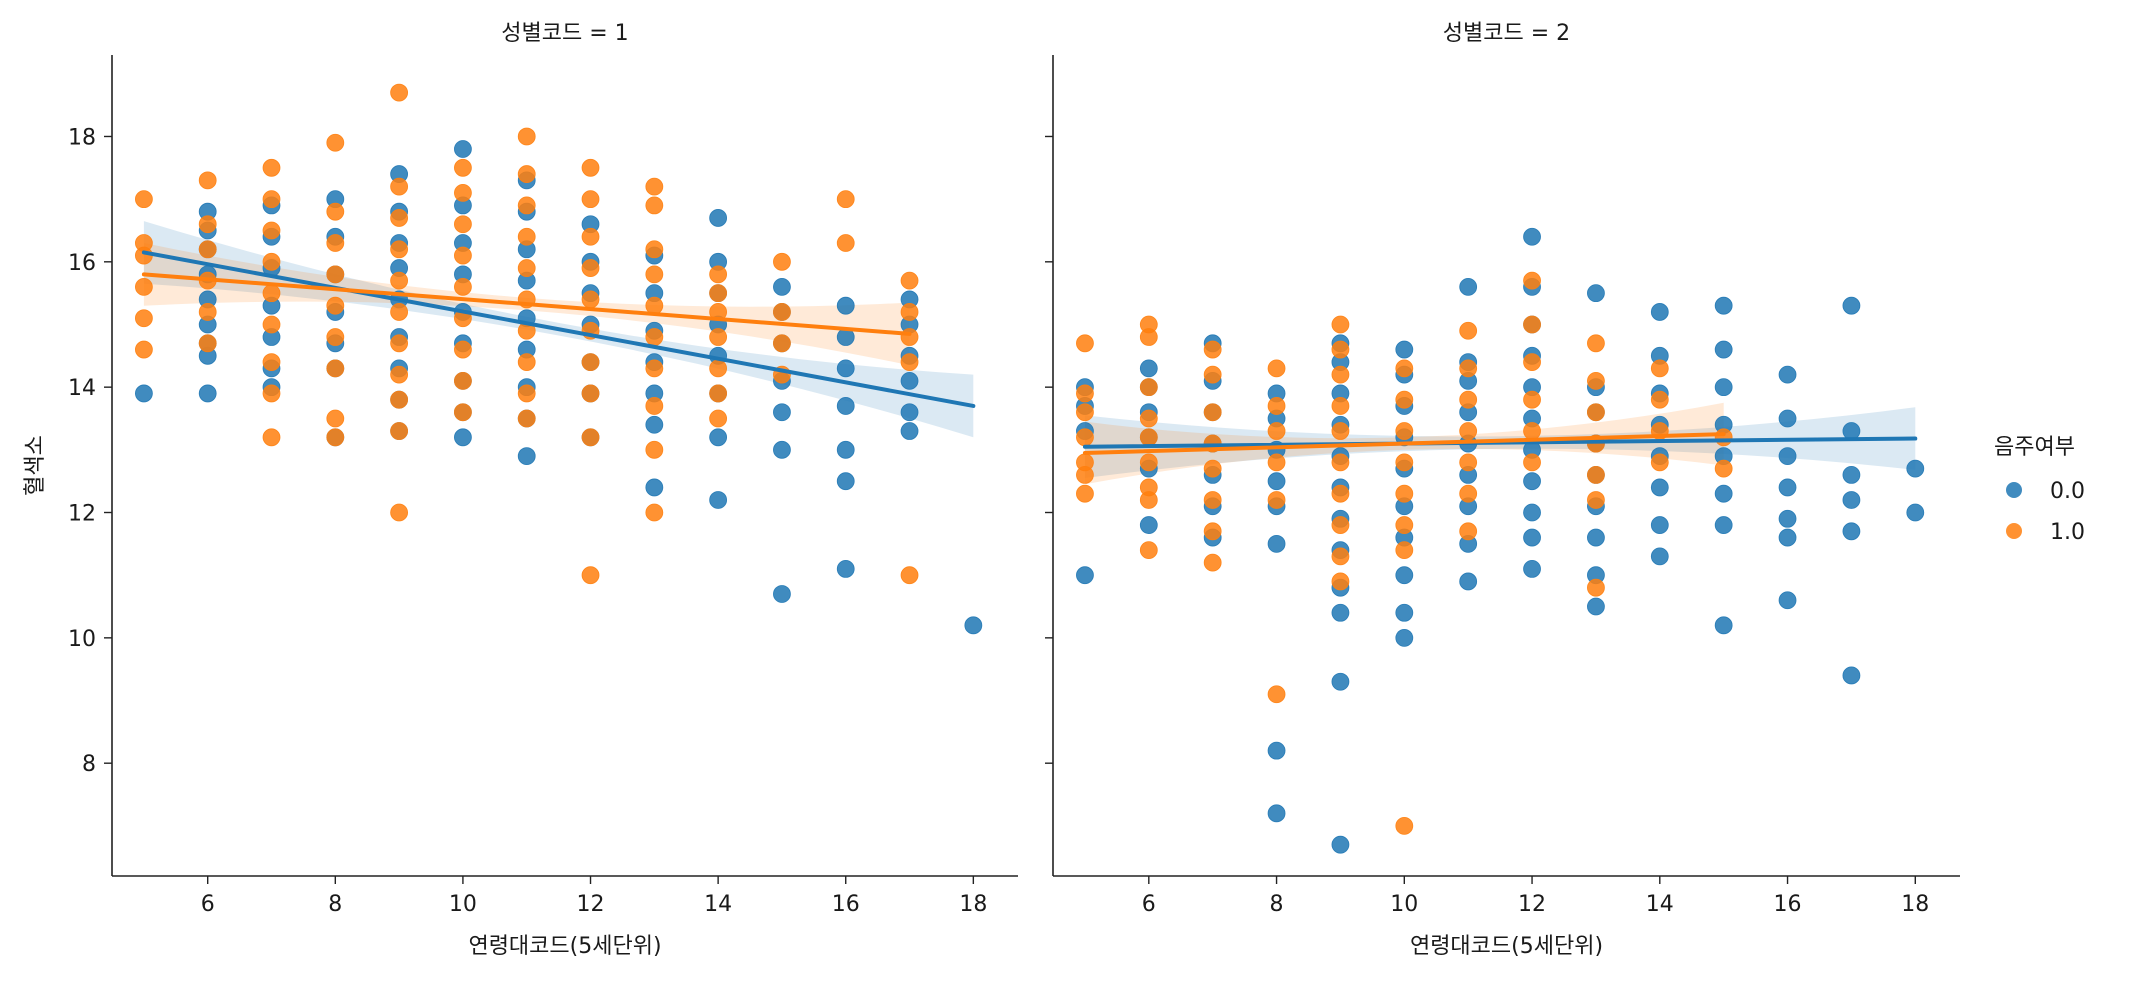  I want to click on x-tick-label: 14, so click(718, 904).